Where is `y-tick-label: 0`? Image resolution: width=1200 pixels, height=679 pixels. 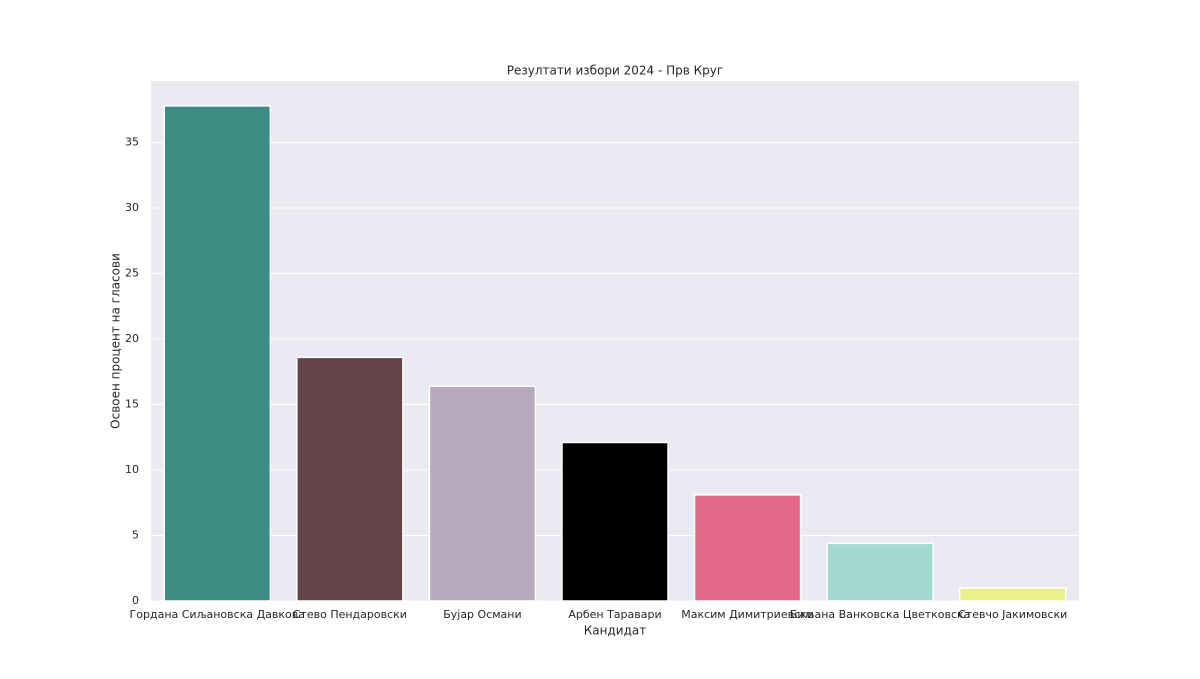 y-tick-label: 0 is located at coordinates (135, 600).